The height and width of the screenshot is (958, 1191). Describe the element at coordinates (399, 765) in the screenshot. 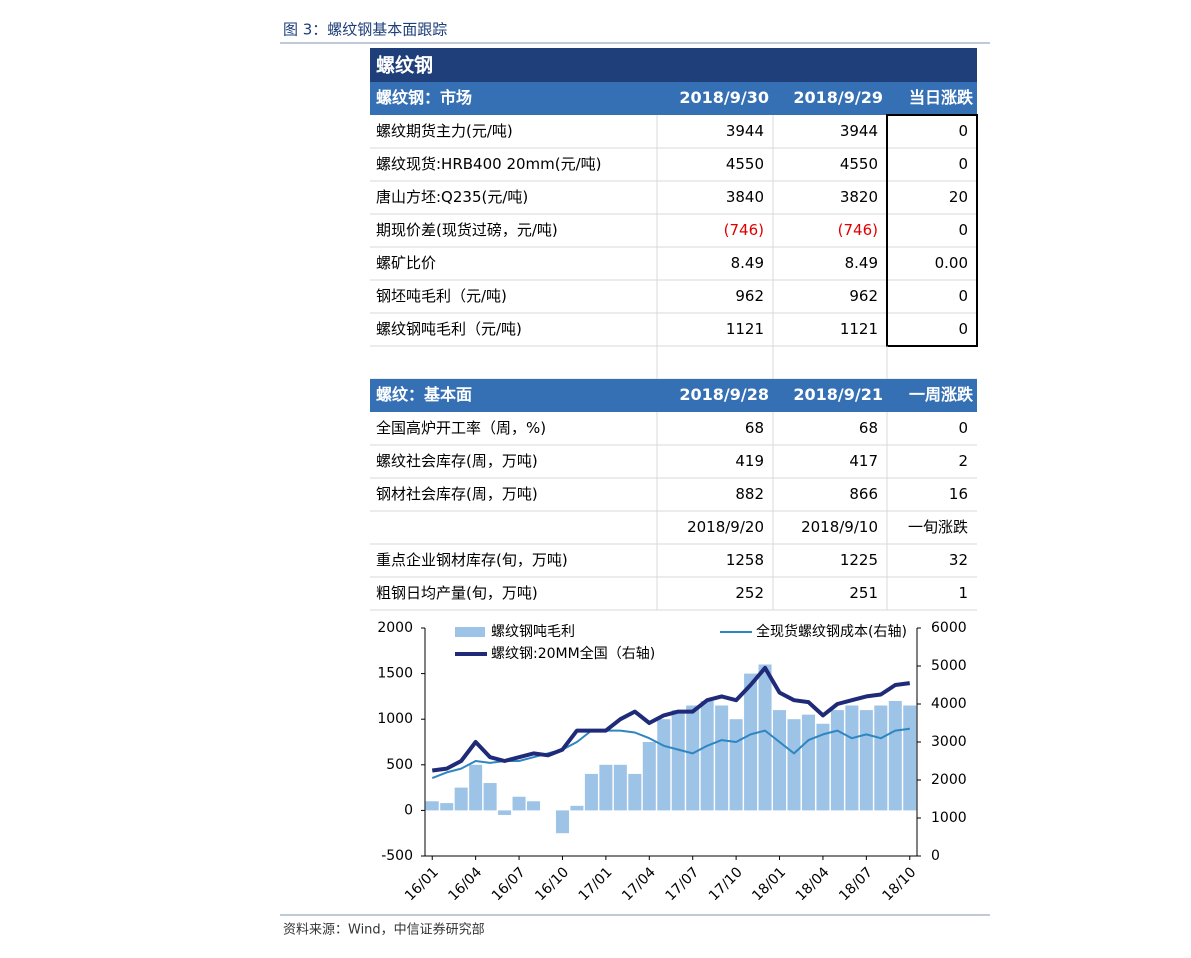

I see `y-tick-label: 500` at that location.